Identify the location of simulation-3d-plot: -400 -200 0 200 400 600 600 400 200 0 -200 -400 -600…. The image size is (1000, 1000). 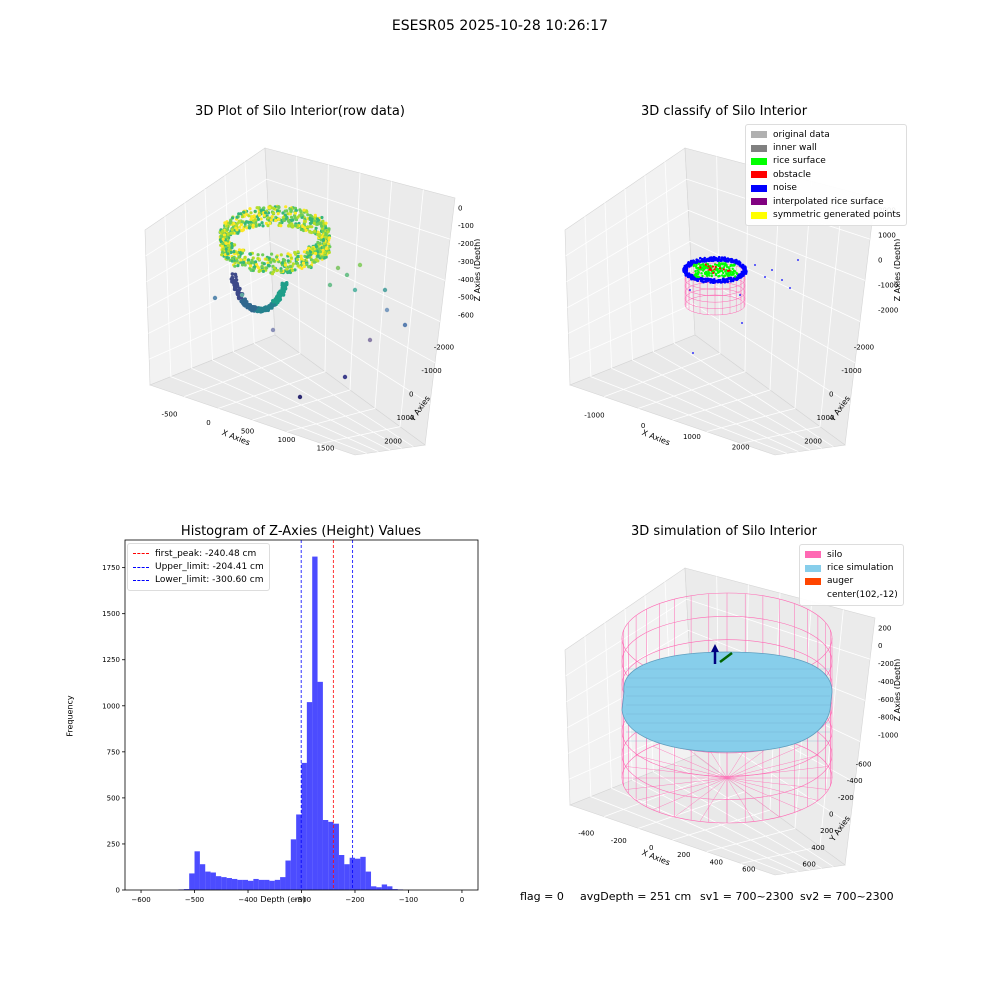
(732, 721).